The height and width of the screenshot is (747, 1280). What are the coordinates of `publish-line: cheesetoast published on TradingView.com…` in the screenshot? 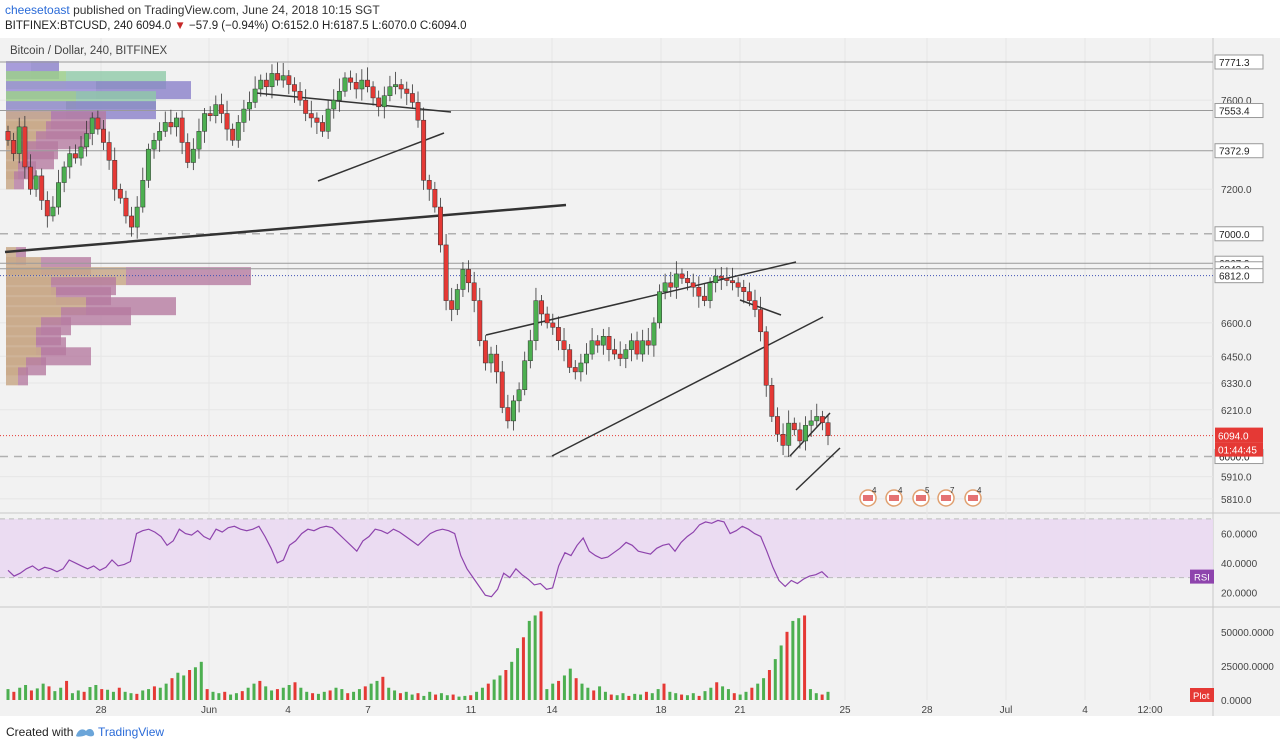 It's located at (192, 10).